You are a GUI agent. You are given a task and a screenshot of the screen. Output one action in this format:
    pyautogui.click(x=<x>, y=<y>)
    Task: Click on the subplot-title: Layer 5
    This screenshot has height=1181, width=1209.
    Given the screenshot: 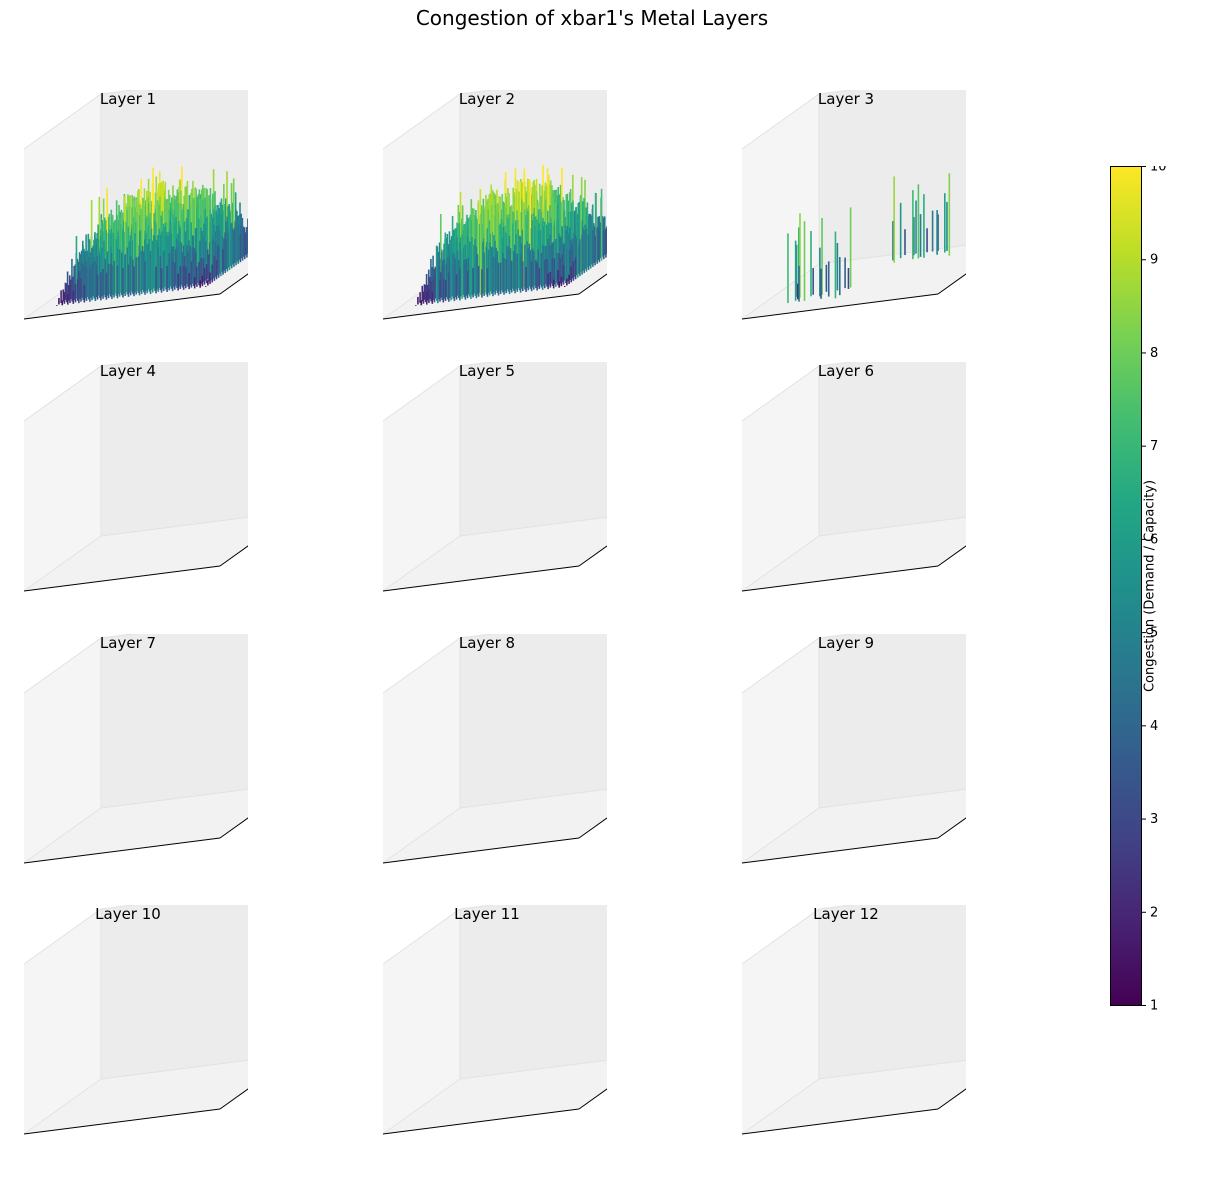 What is the action you would take?
    pyautogui.click(x=487, y=371)
    